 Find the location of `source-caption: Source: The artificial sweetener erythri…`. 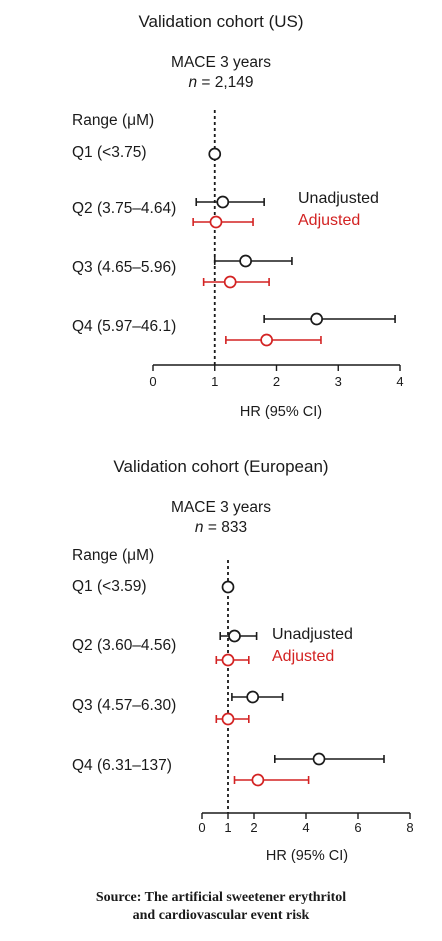

source-caption: Source: The artificial sweetener erythri… is located at coordinates (221, 907).